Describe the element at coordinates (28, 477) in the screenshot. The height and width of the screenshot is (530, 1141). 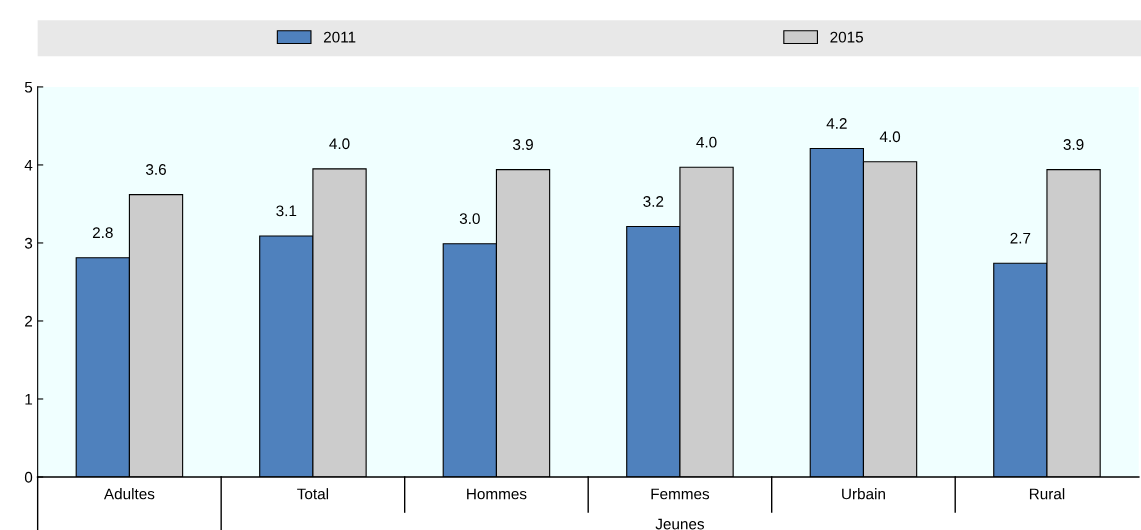
I see `y-tick-label: 0` at that location.